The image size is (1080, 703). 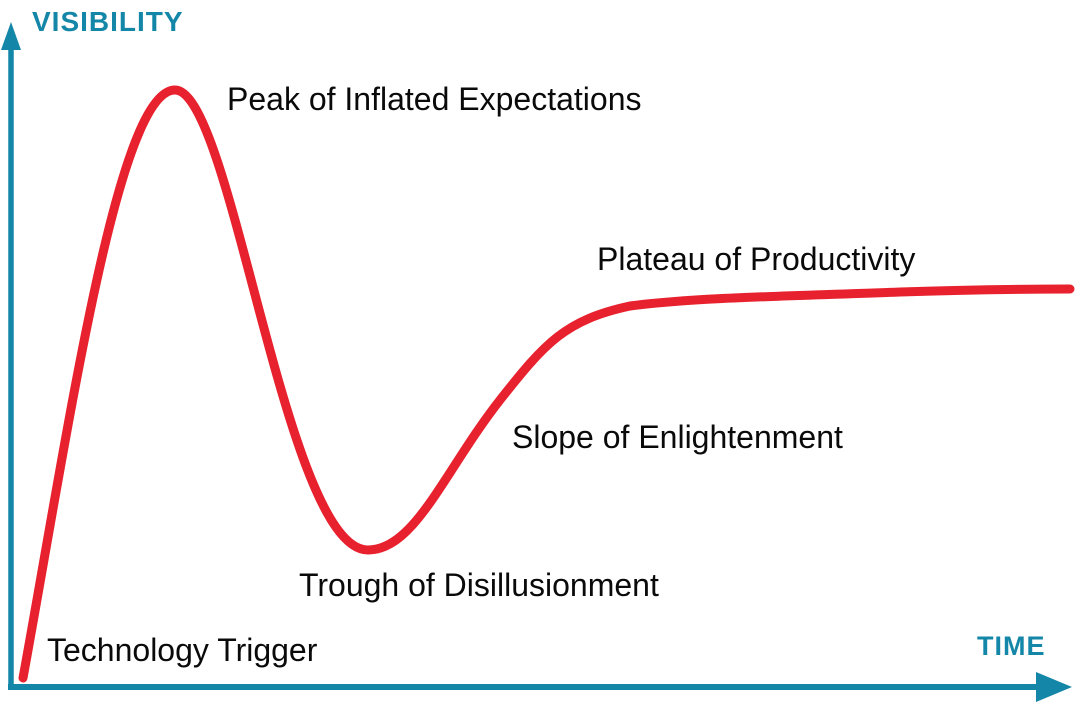 I want to click on label-plateau-of-productivity: Plateau of Productivity, so click(x=756, y=259).